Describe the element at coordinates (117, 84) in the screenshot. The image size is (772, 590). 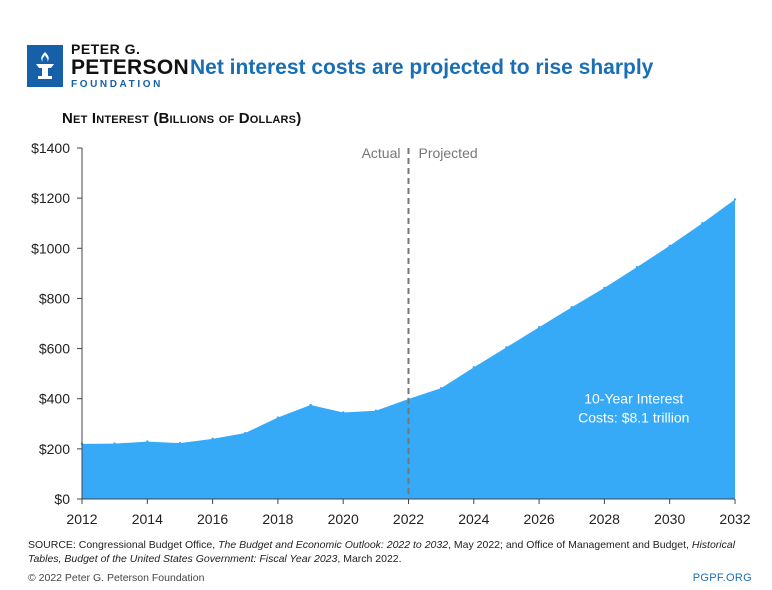
I see `brand-line-3: FOUNDATION` at that location.